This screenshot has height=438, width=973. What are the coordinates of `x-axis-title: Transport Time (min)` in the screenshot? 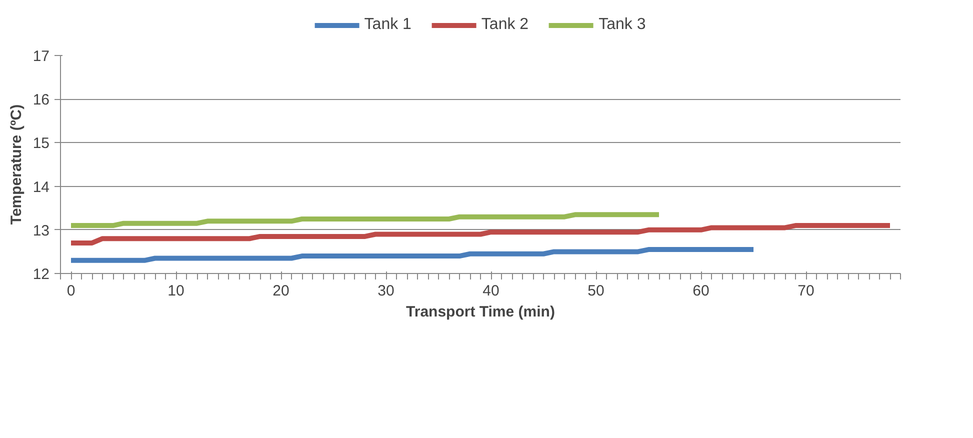 It's located at (480, 312).